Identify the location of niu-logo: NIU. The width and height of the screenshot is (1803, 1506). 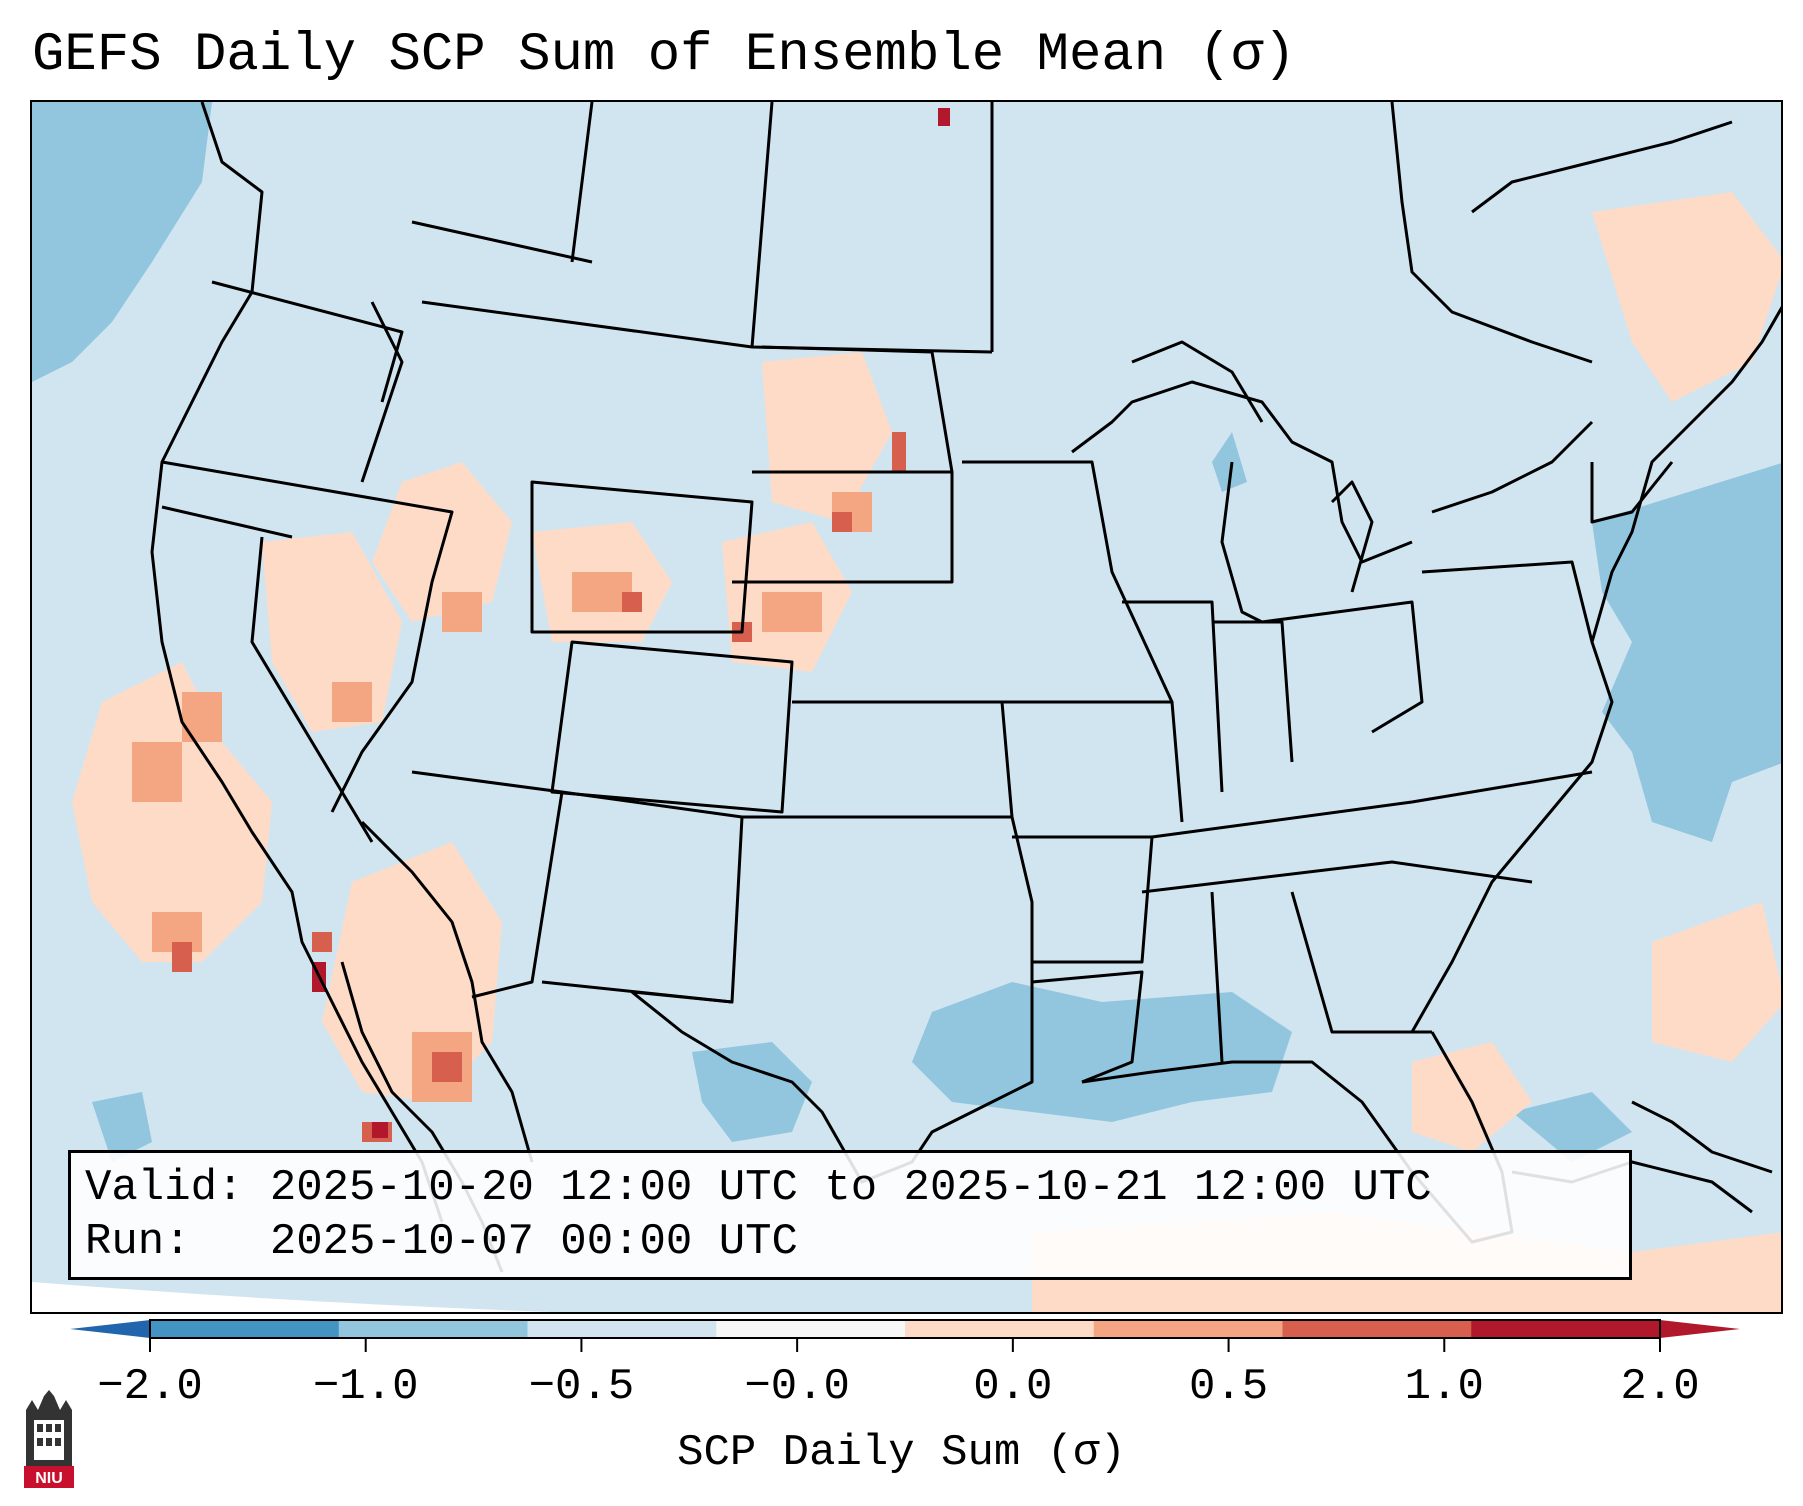
(49, 1439).